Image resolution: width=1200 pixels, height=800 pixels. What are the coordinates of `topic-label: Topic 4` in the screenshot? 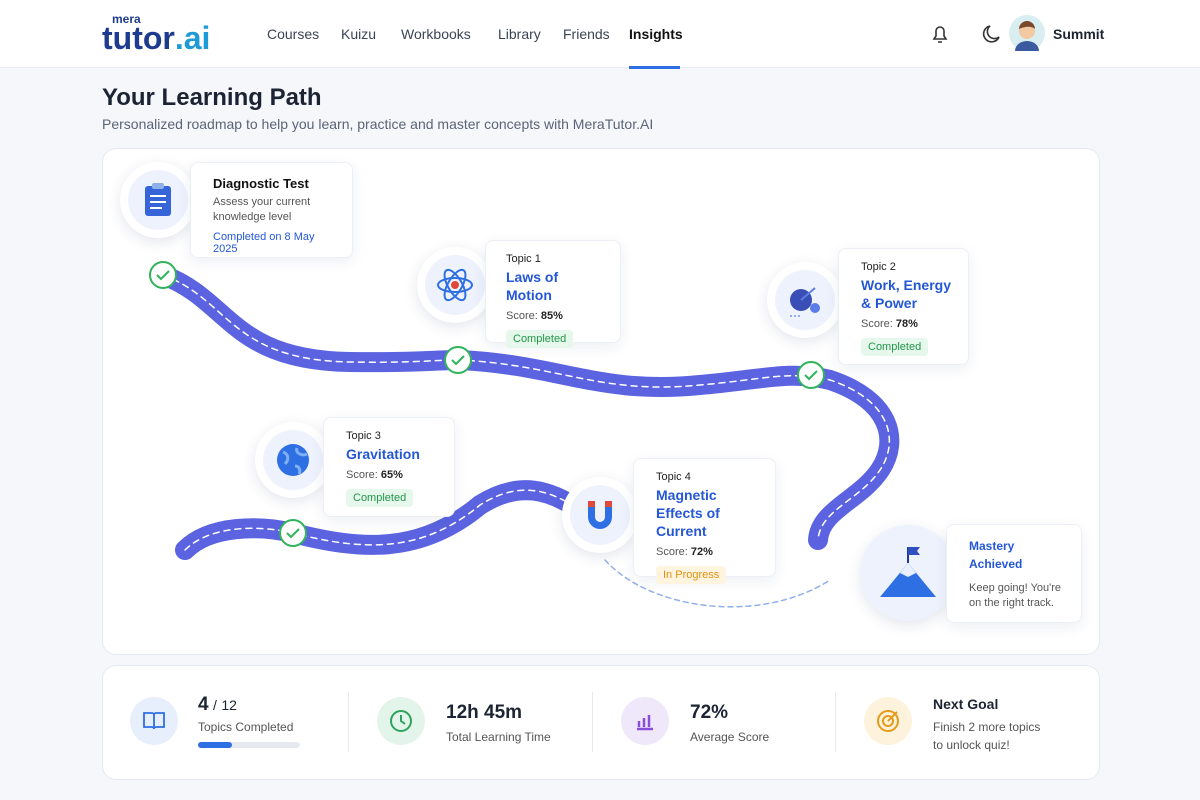 It's located at (673, 477).